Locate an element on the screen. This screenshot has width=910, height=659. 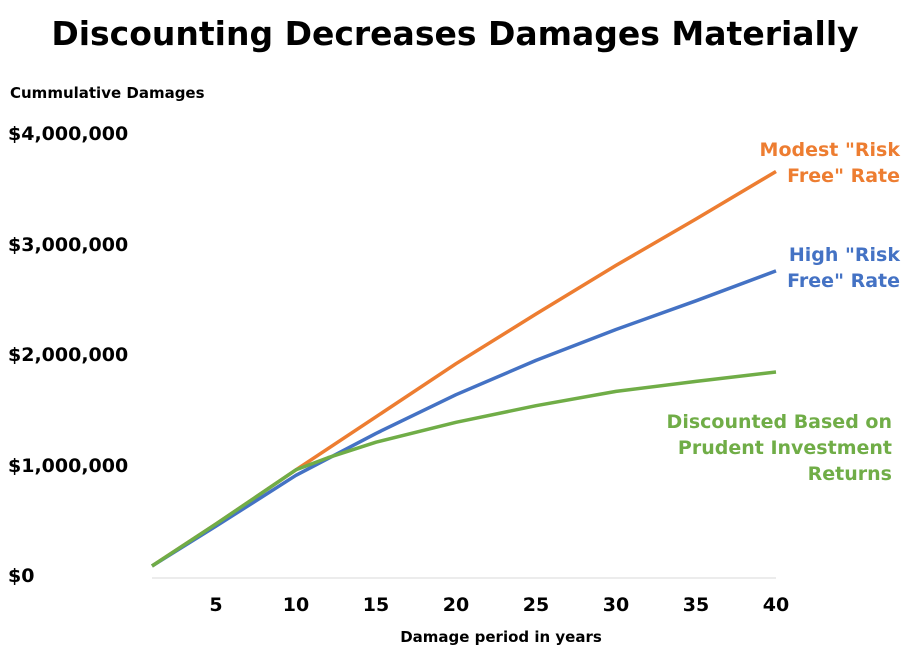
x-axis-label: Damage period in years is located at coordinates (501, 637).